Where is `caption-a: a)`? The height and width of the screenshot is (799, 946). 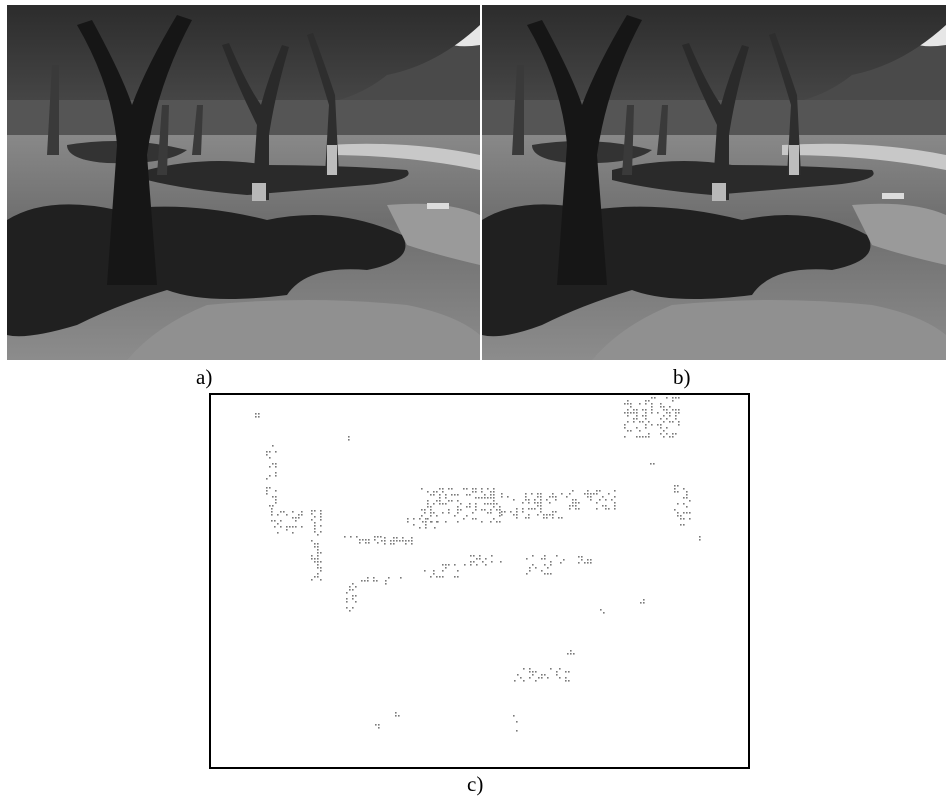 caption-a: a) is located at coordinates (204, 377).